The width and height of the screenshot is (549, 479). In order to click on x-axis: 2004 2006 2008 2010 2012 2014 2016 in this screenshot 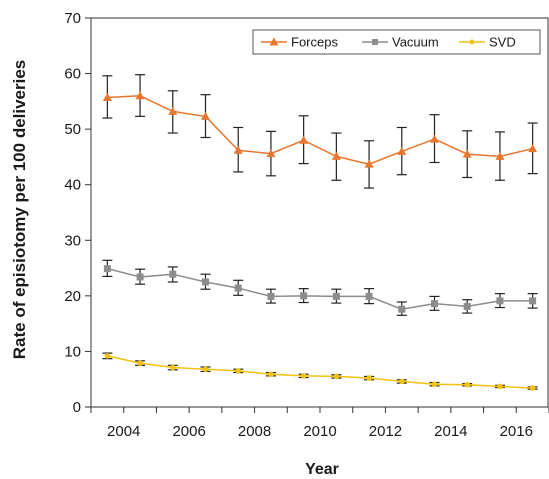, I will do `click(319, 423)`.